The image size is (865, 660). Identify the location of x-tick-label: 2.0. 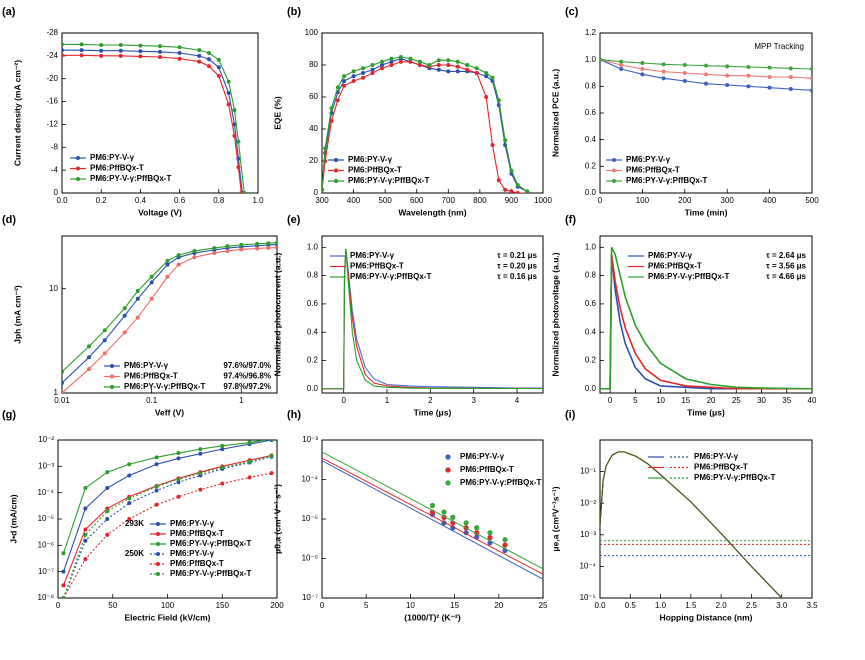
(722, 605).